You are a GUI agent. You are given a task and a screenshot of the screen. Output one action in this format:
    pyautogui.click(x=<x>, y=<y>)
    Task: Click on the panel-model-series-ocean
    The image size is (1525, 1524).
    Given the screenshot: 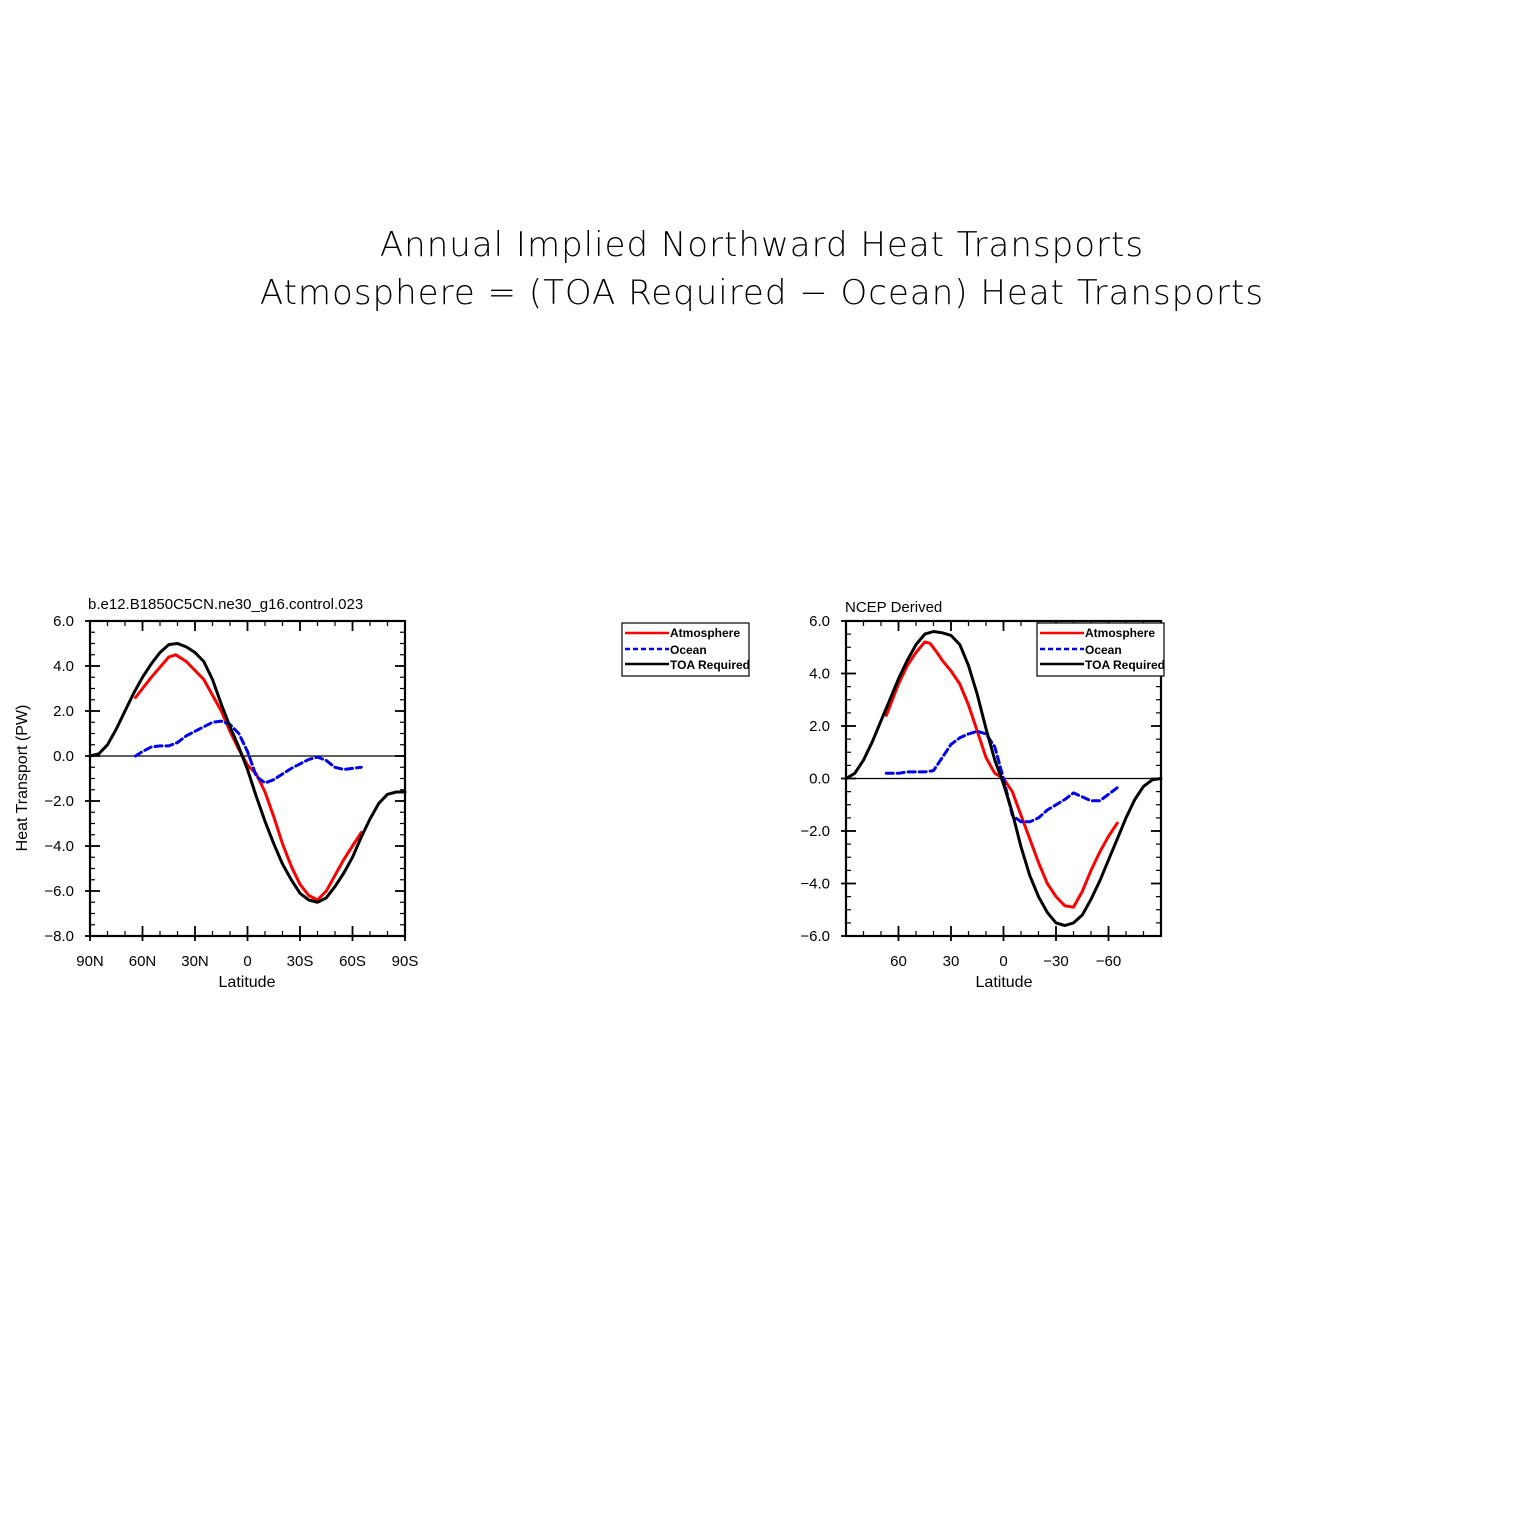 What is the action you would take?
    pyautogui.click(x=248, y=752)
    